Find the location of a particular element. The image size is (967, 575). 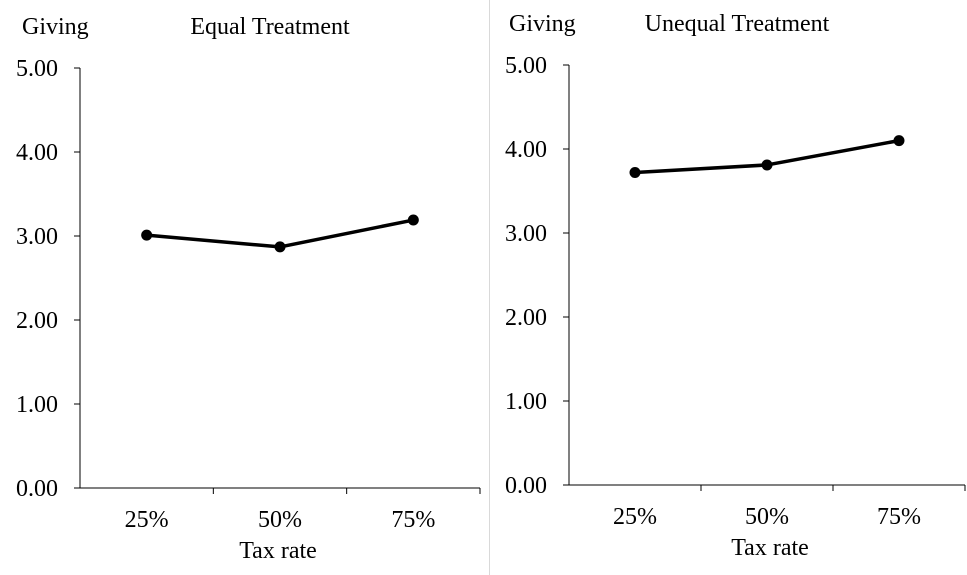

panel-divider is located at coordinates (489, 287).